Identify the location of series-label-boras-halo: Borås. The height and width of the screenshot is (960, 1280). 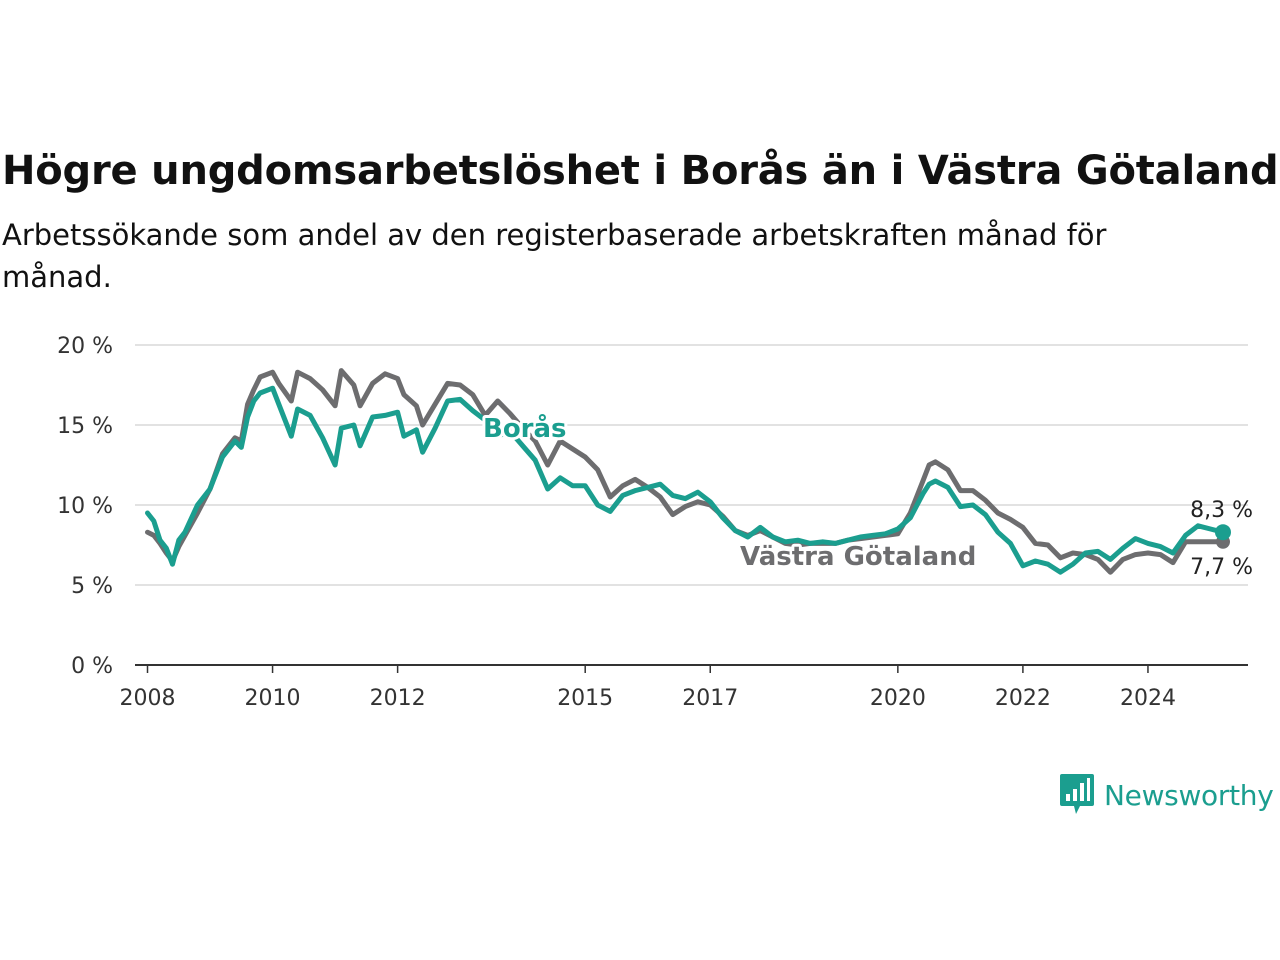
(525, 428).